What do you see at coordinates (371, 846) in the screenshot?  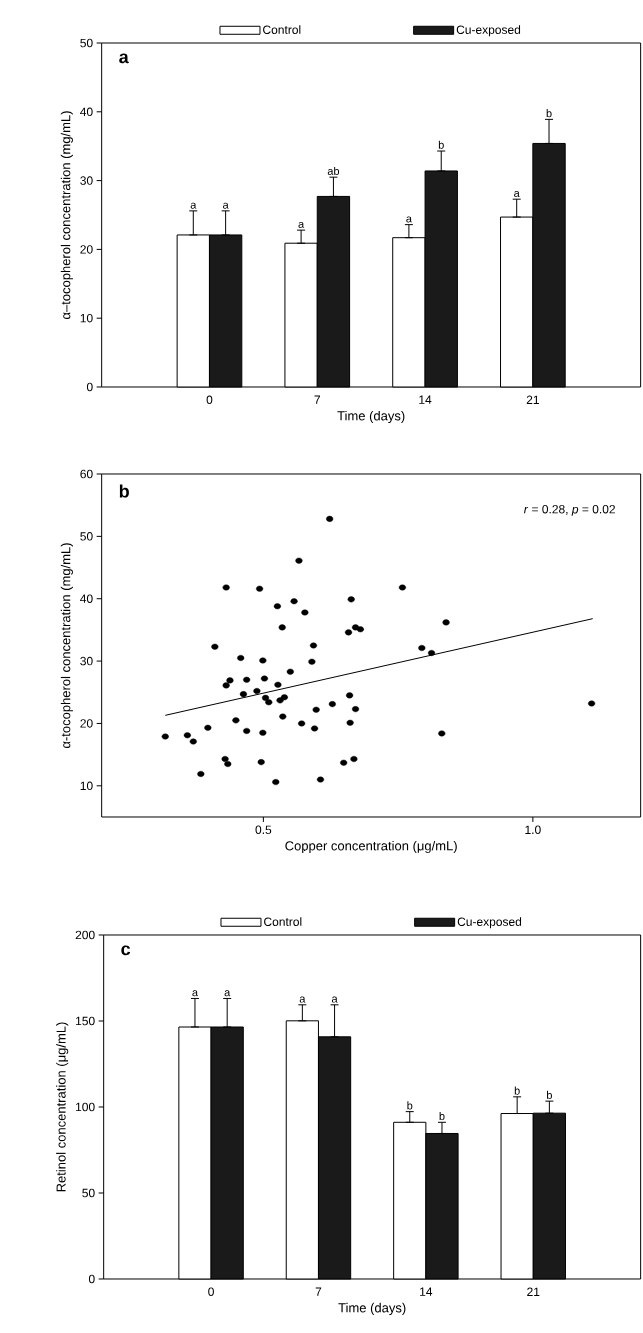 I see `x-axis-title: Copper concentration (μg/mL)` at bounding box center [371, 846].